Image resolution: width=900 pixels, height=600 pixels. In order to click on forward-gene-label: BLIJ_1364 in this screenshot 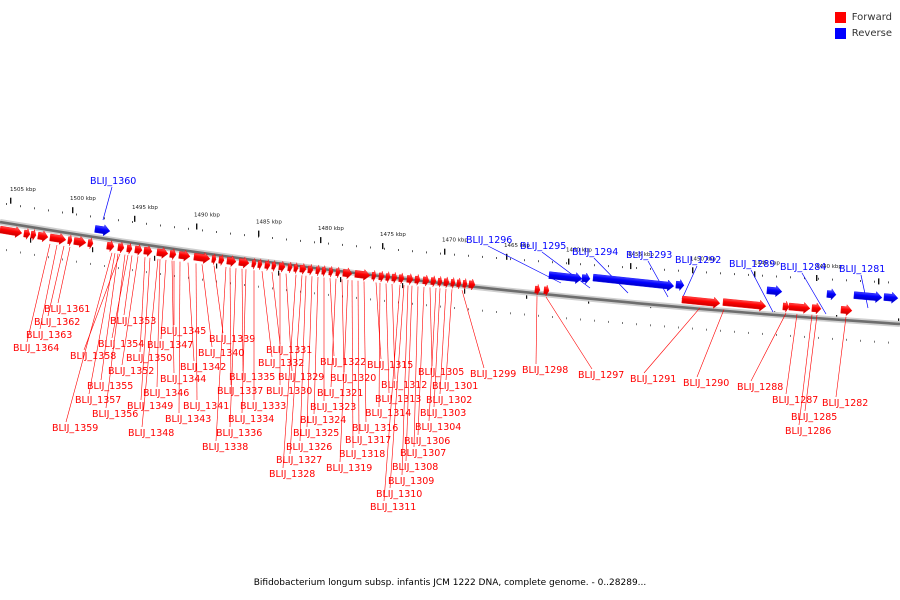, I will do `click(36, 348)`.